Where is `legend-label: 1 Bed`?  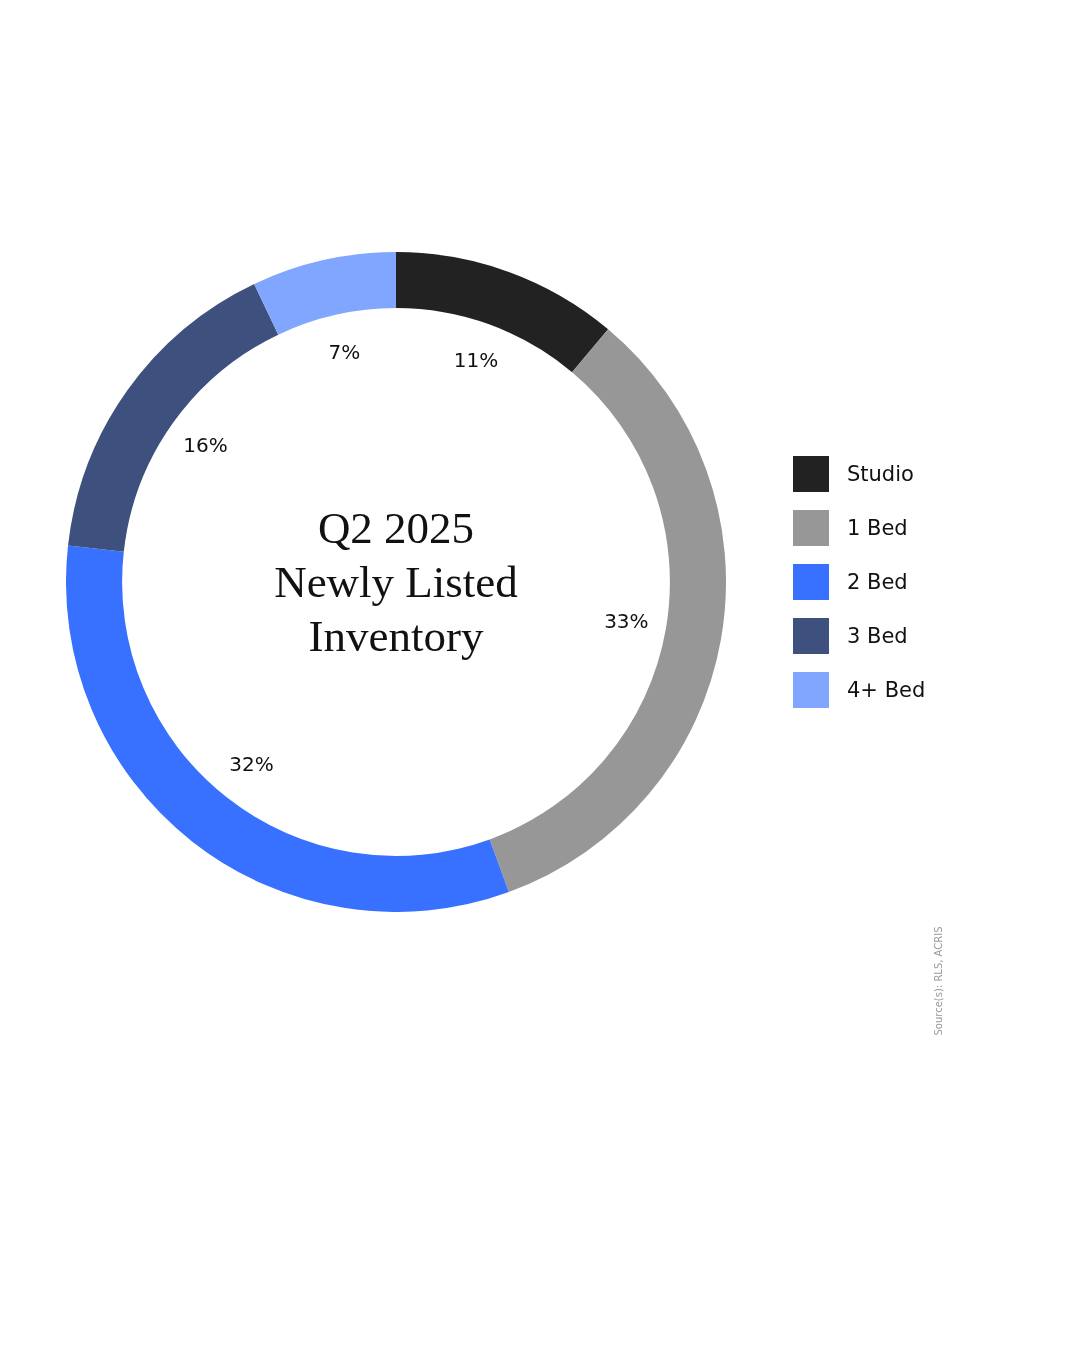 legend-label: 1 Bed is located at coordinates (877, 528).